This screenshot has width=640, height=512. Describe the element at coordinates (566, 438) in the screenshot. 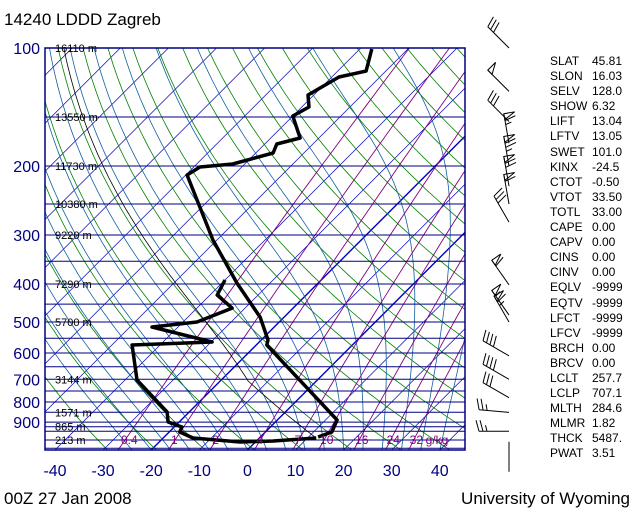

I see `stat-key: THCK` at that location.